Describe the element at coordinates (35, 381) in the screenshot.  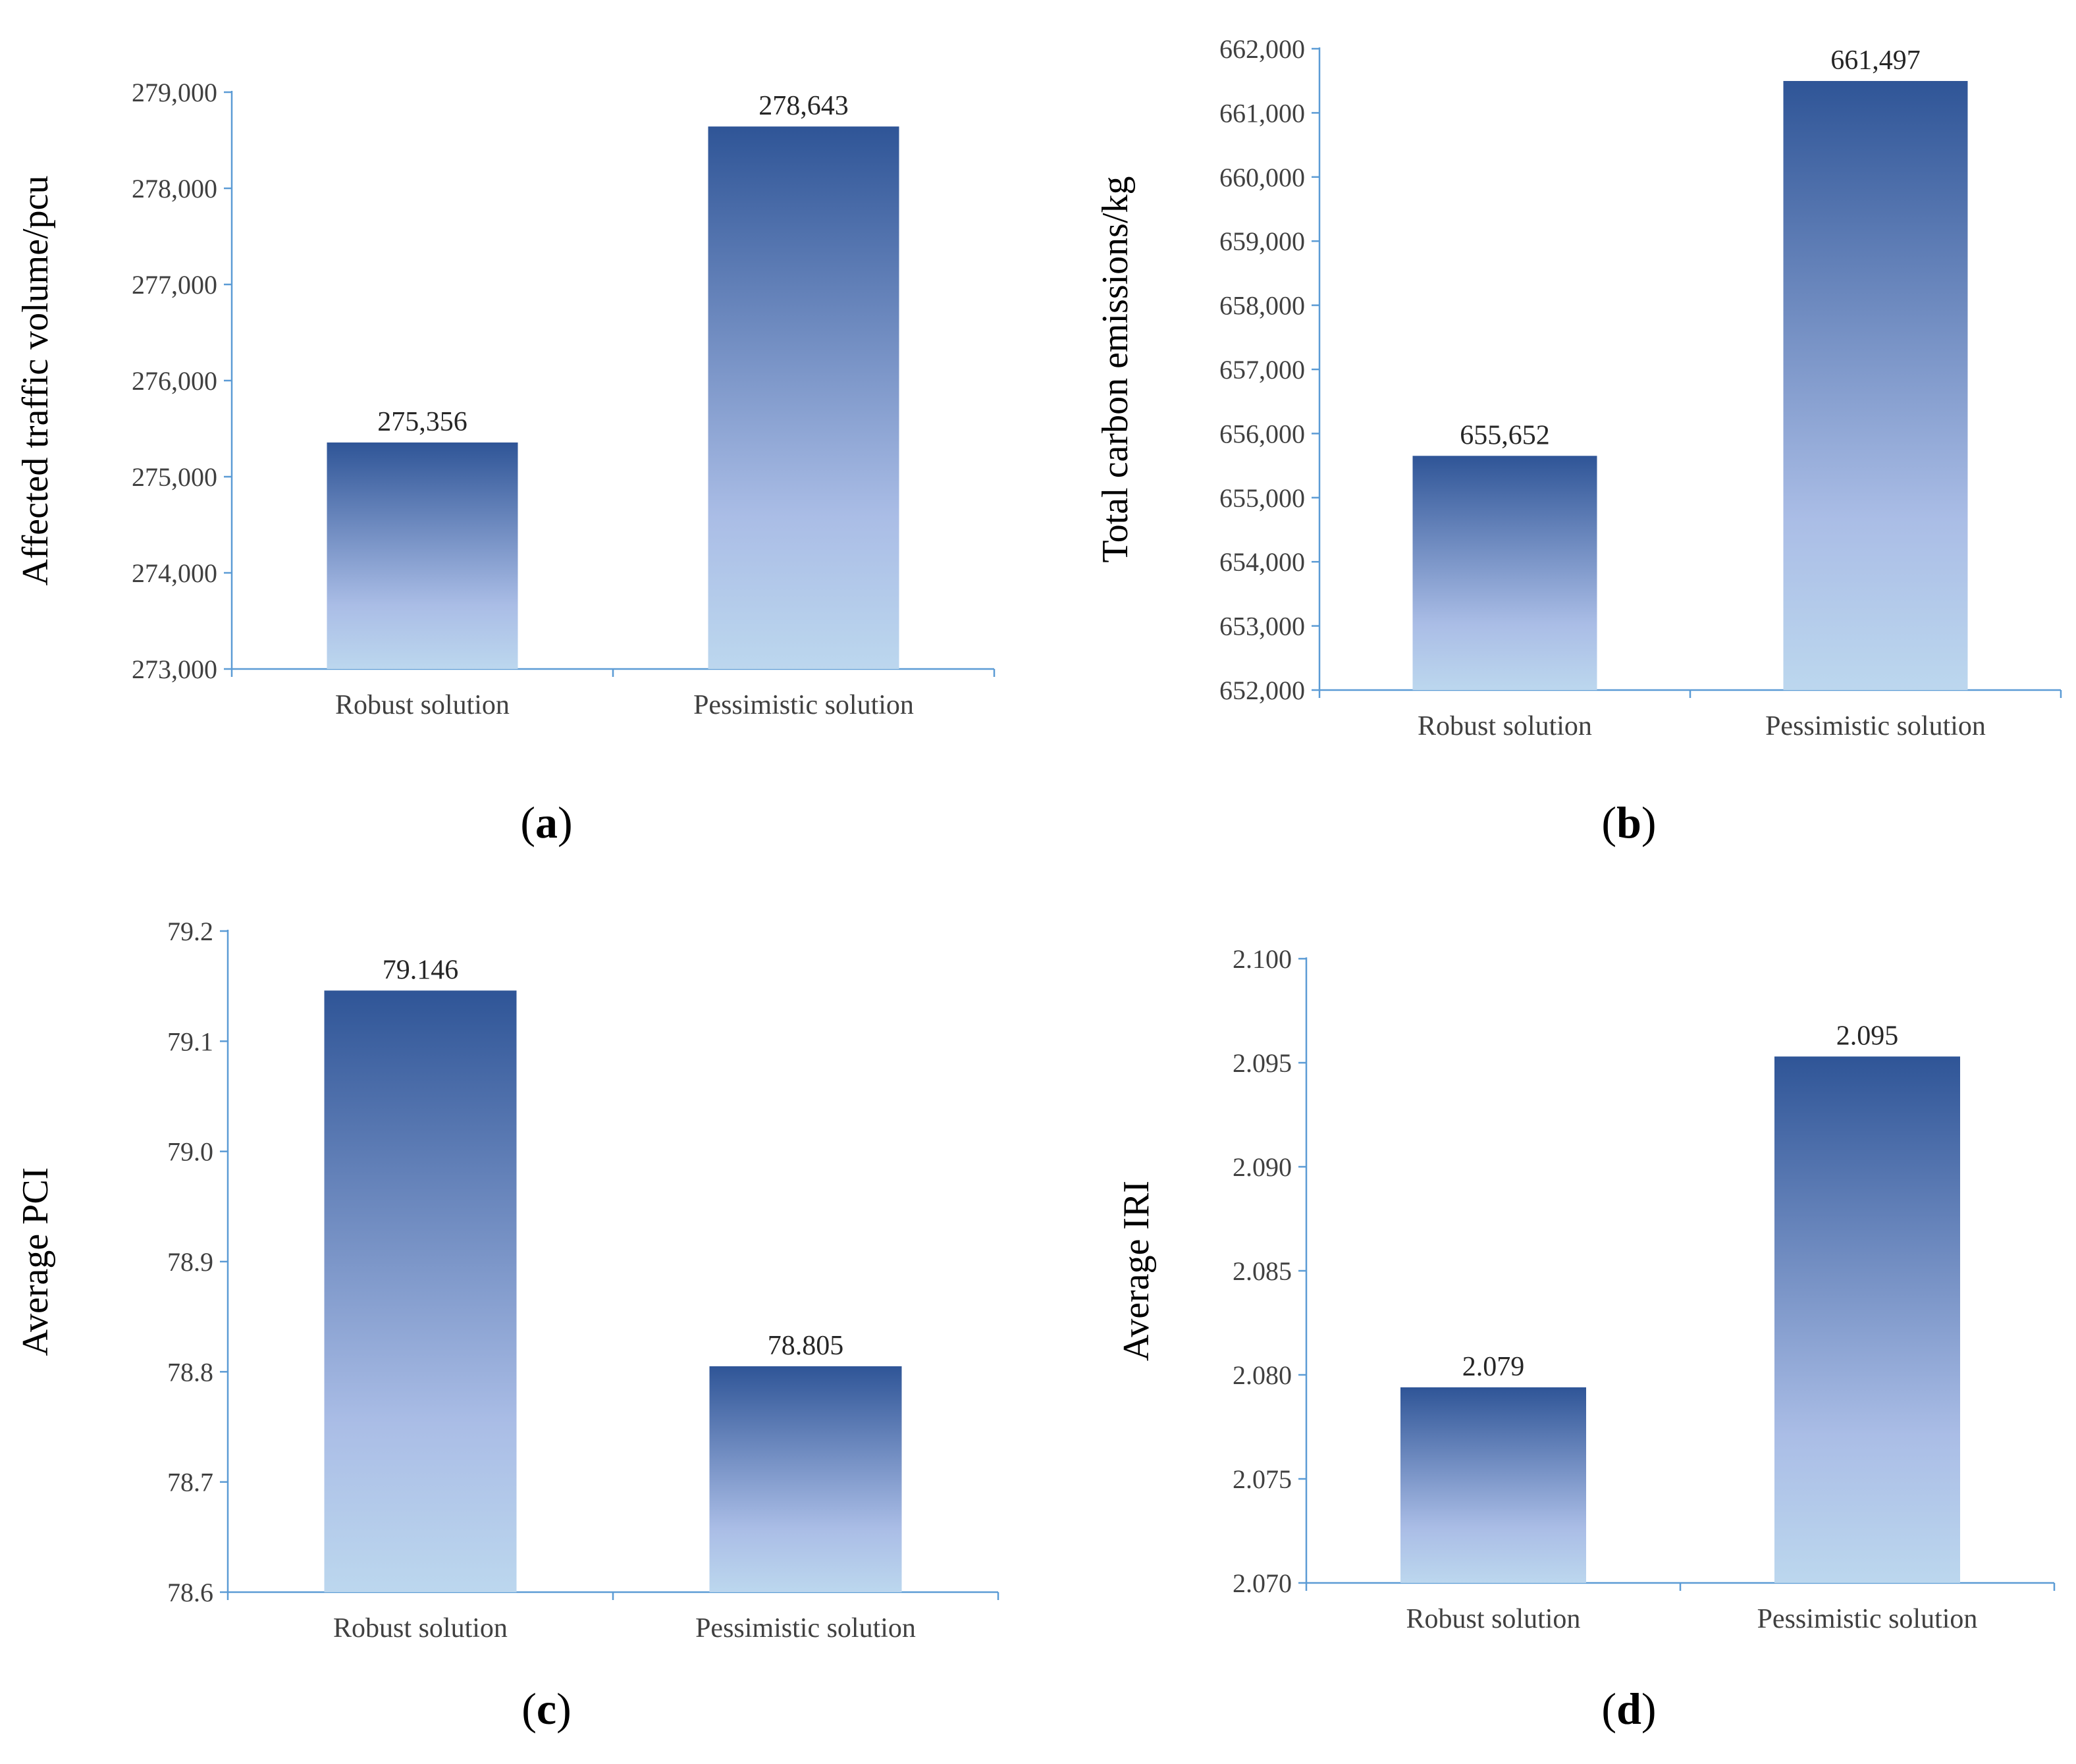
I see `y-axis-title: Affected traffic volume/pcu` at that location.